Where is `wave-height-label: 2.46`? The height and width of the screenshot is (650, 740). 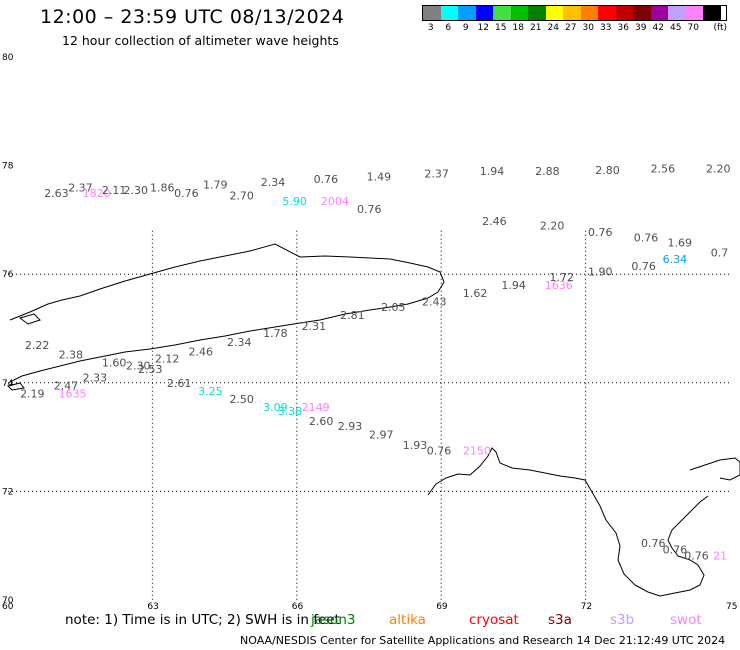 wave-height-label: 2.46 is located at coordinates (494, 221).